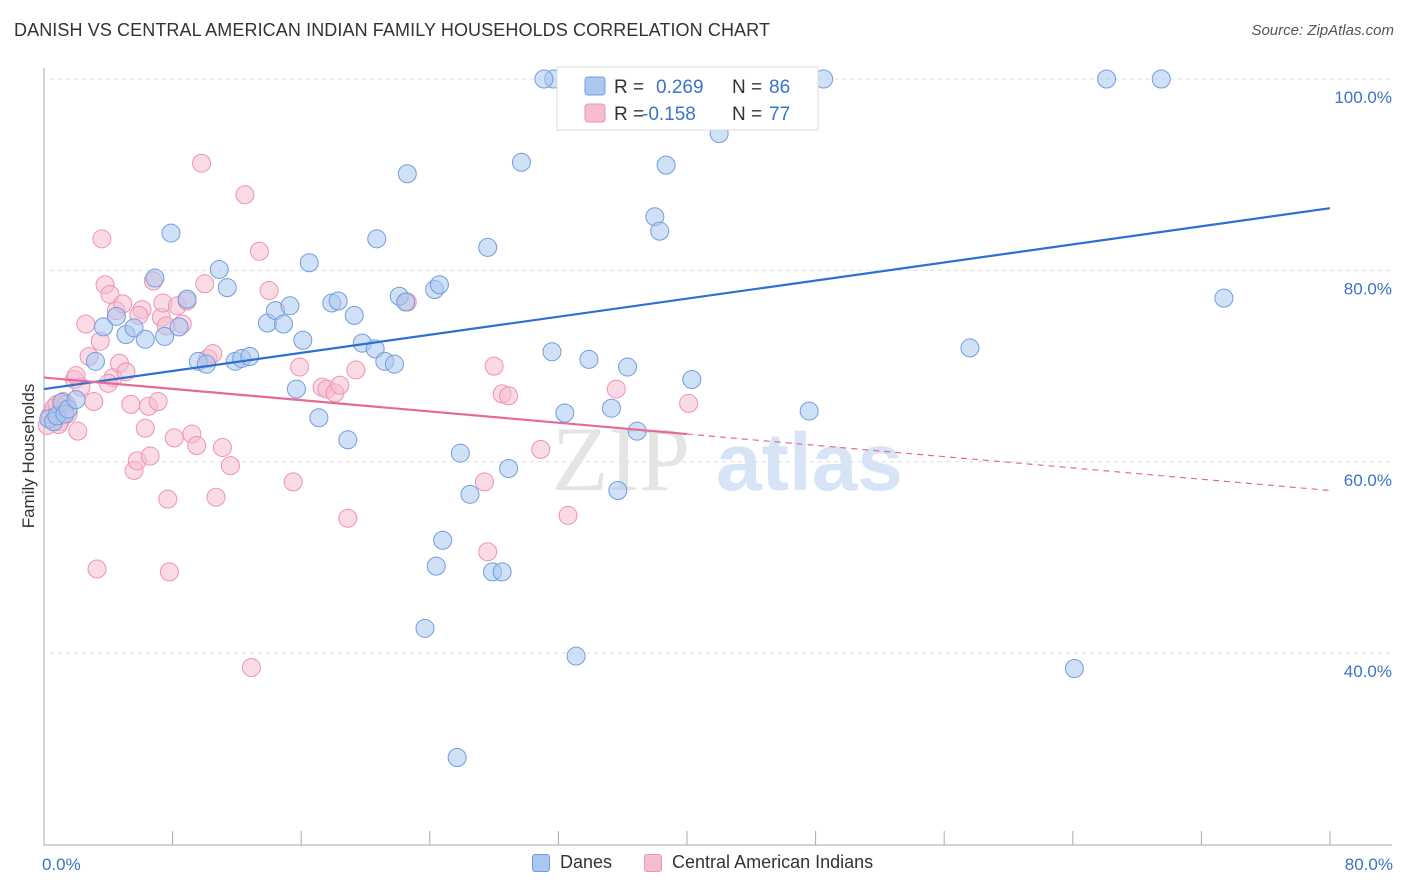 This screenshot has height=892, width=1406. I want to click on legend-n-label-1: N =, so click(747, 87).